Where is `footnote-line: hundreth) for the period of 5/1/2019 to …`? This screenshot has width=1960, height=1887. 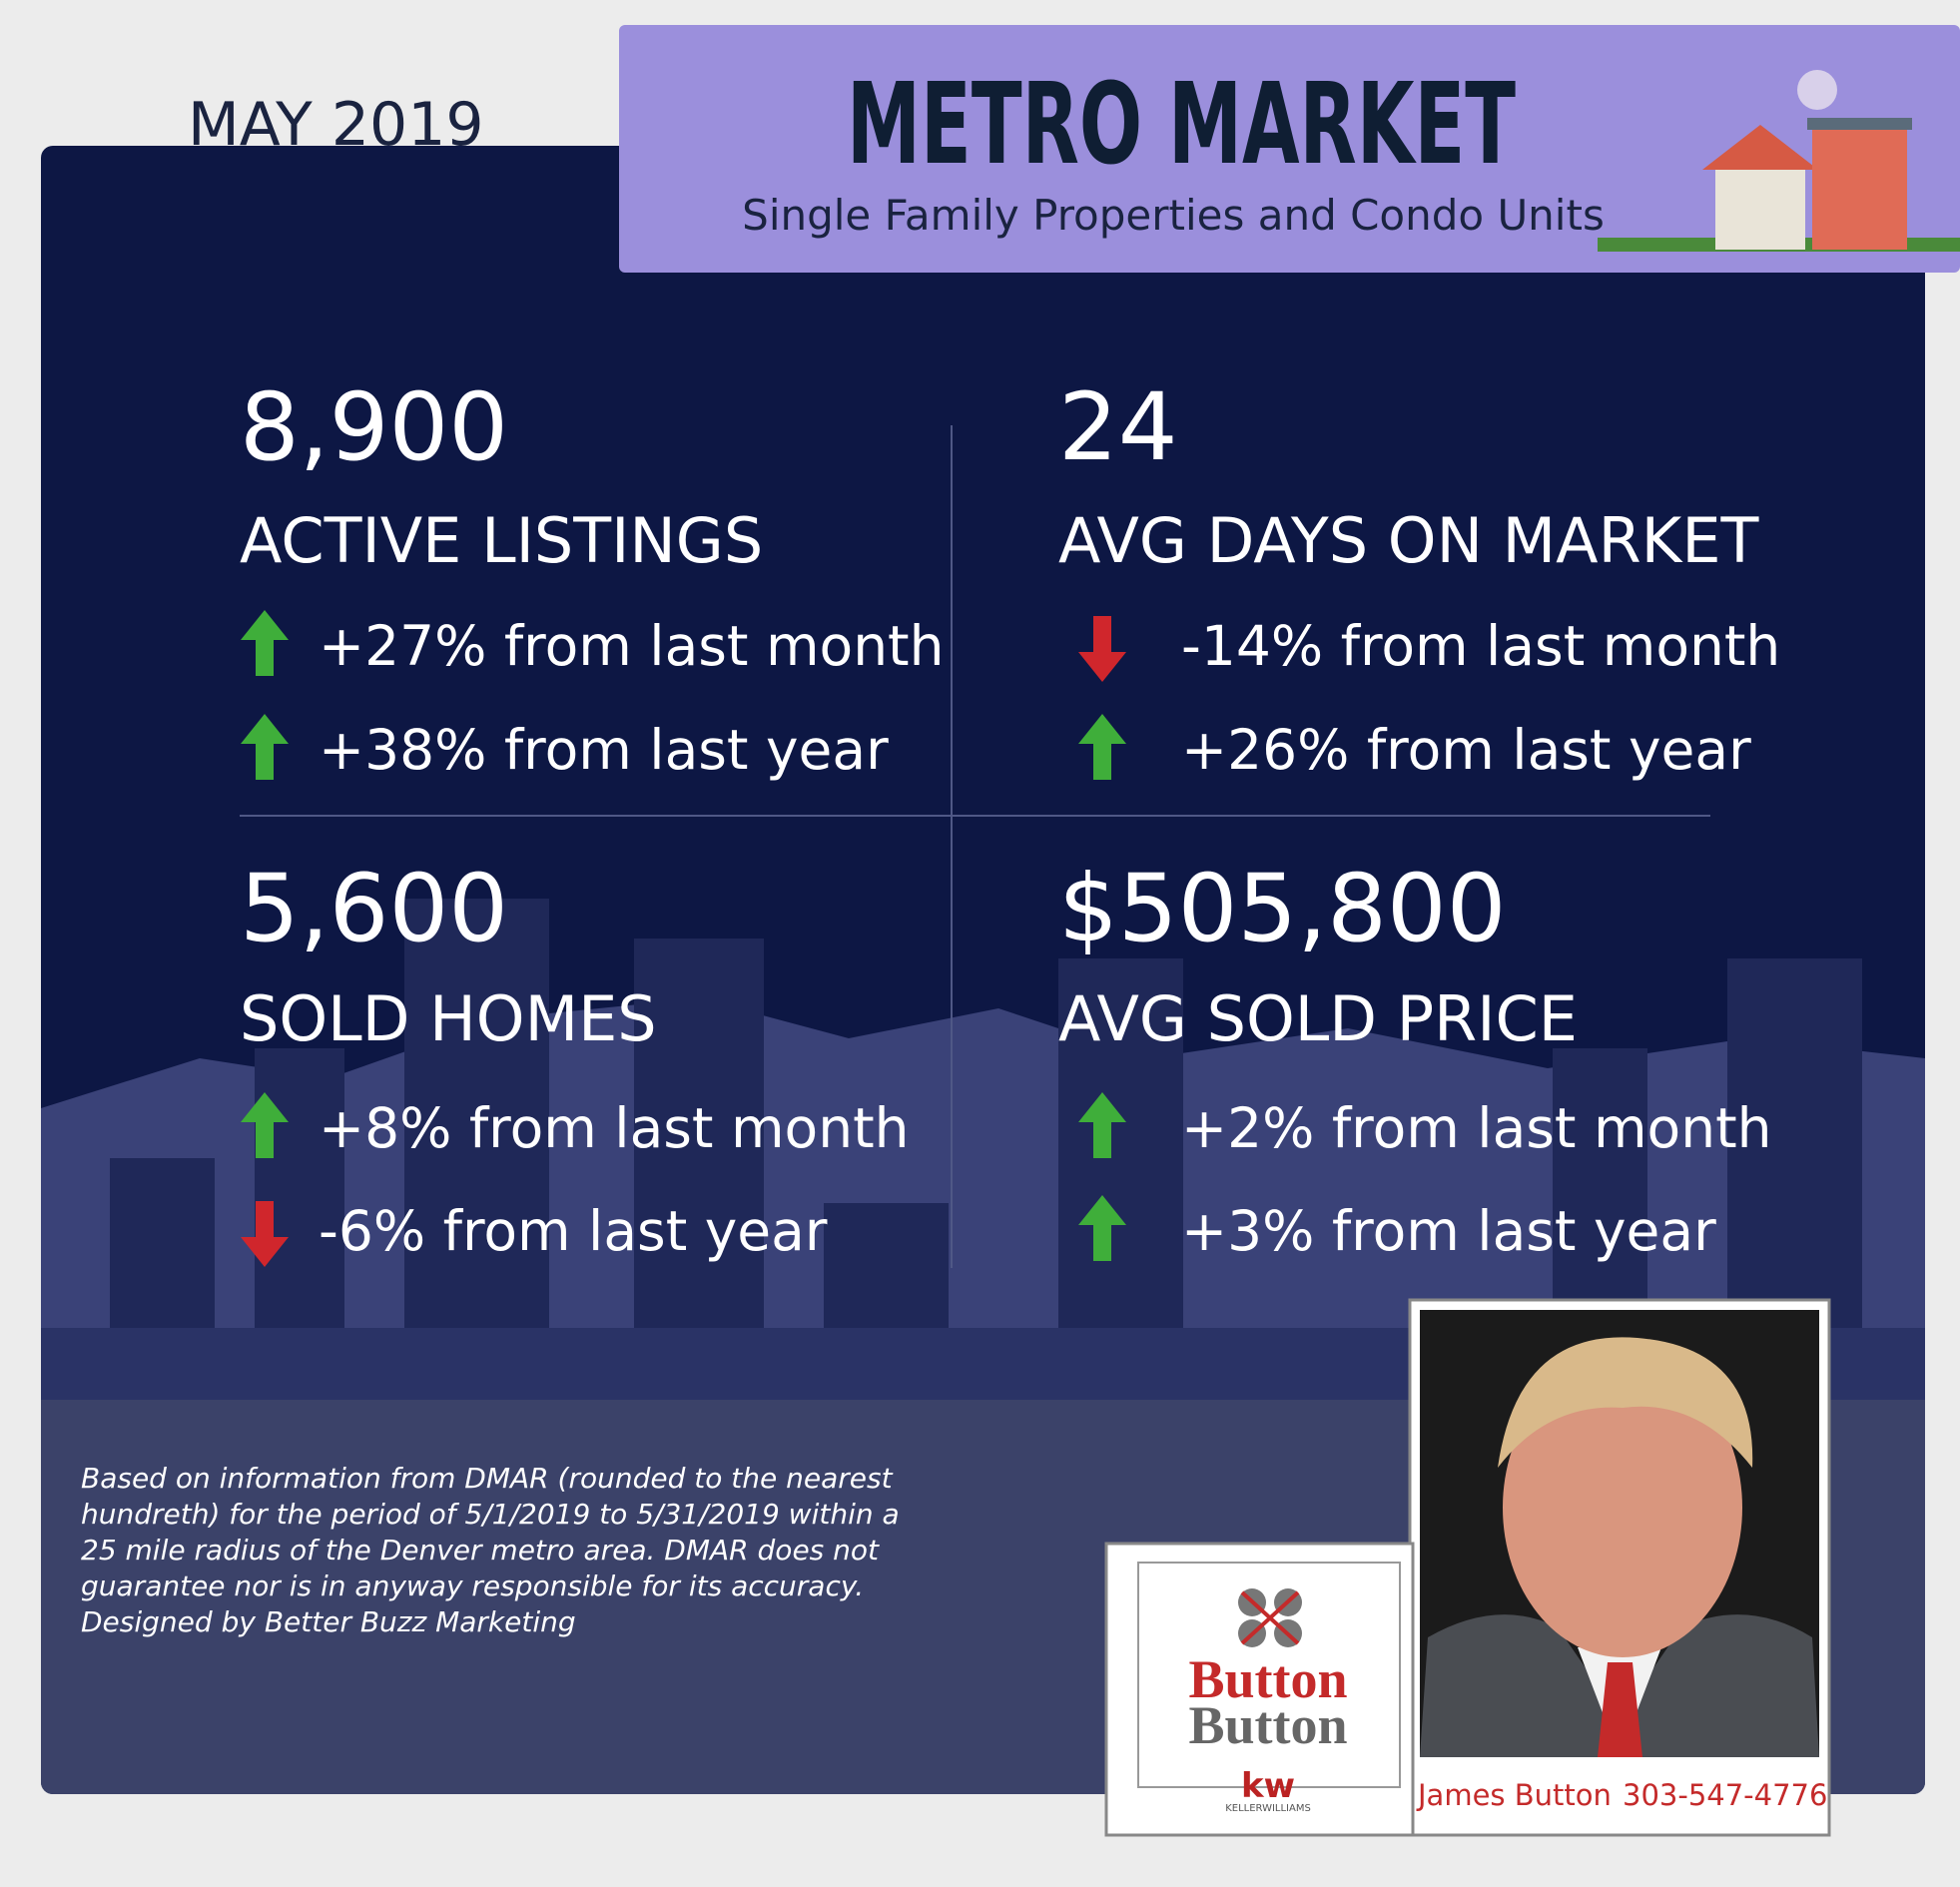
footnote-line: hundreth) for the period of 5/1/2019 to … is located at coordinates (490, 1514).